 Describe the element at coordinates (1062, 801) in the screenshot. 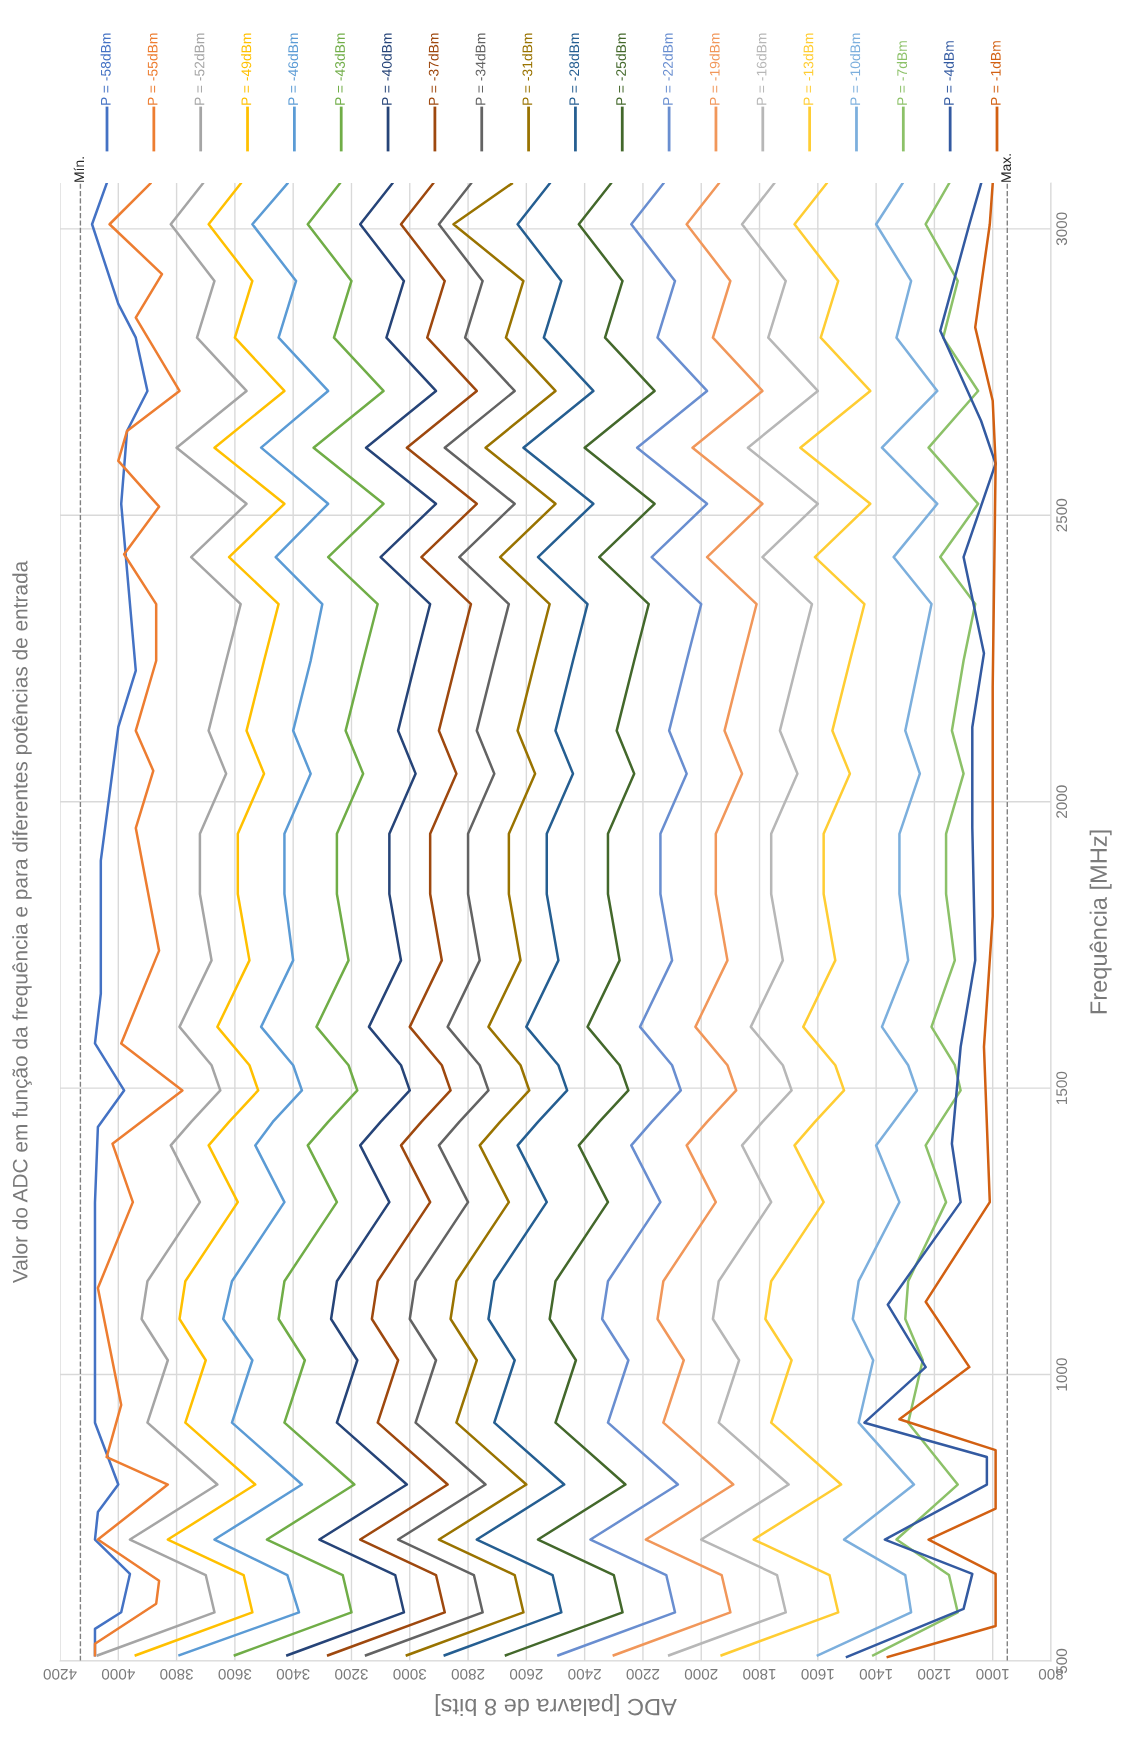

I see `y-tick-label: 2000` at that location.